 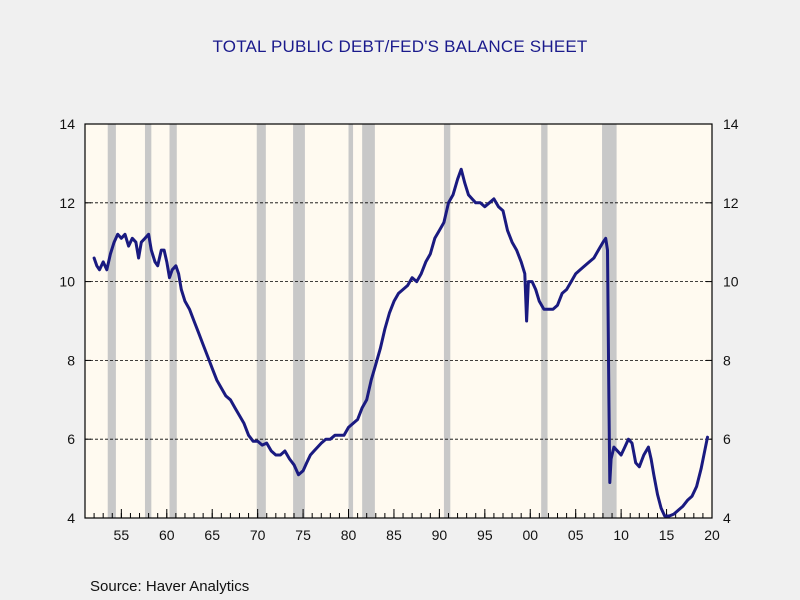 I want to click on x-tick-label: 20, so click(x=712, y=535).